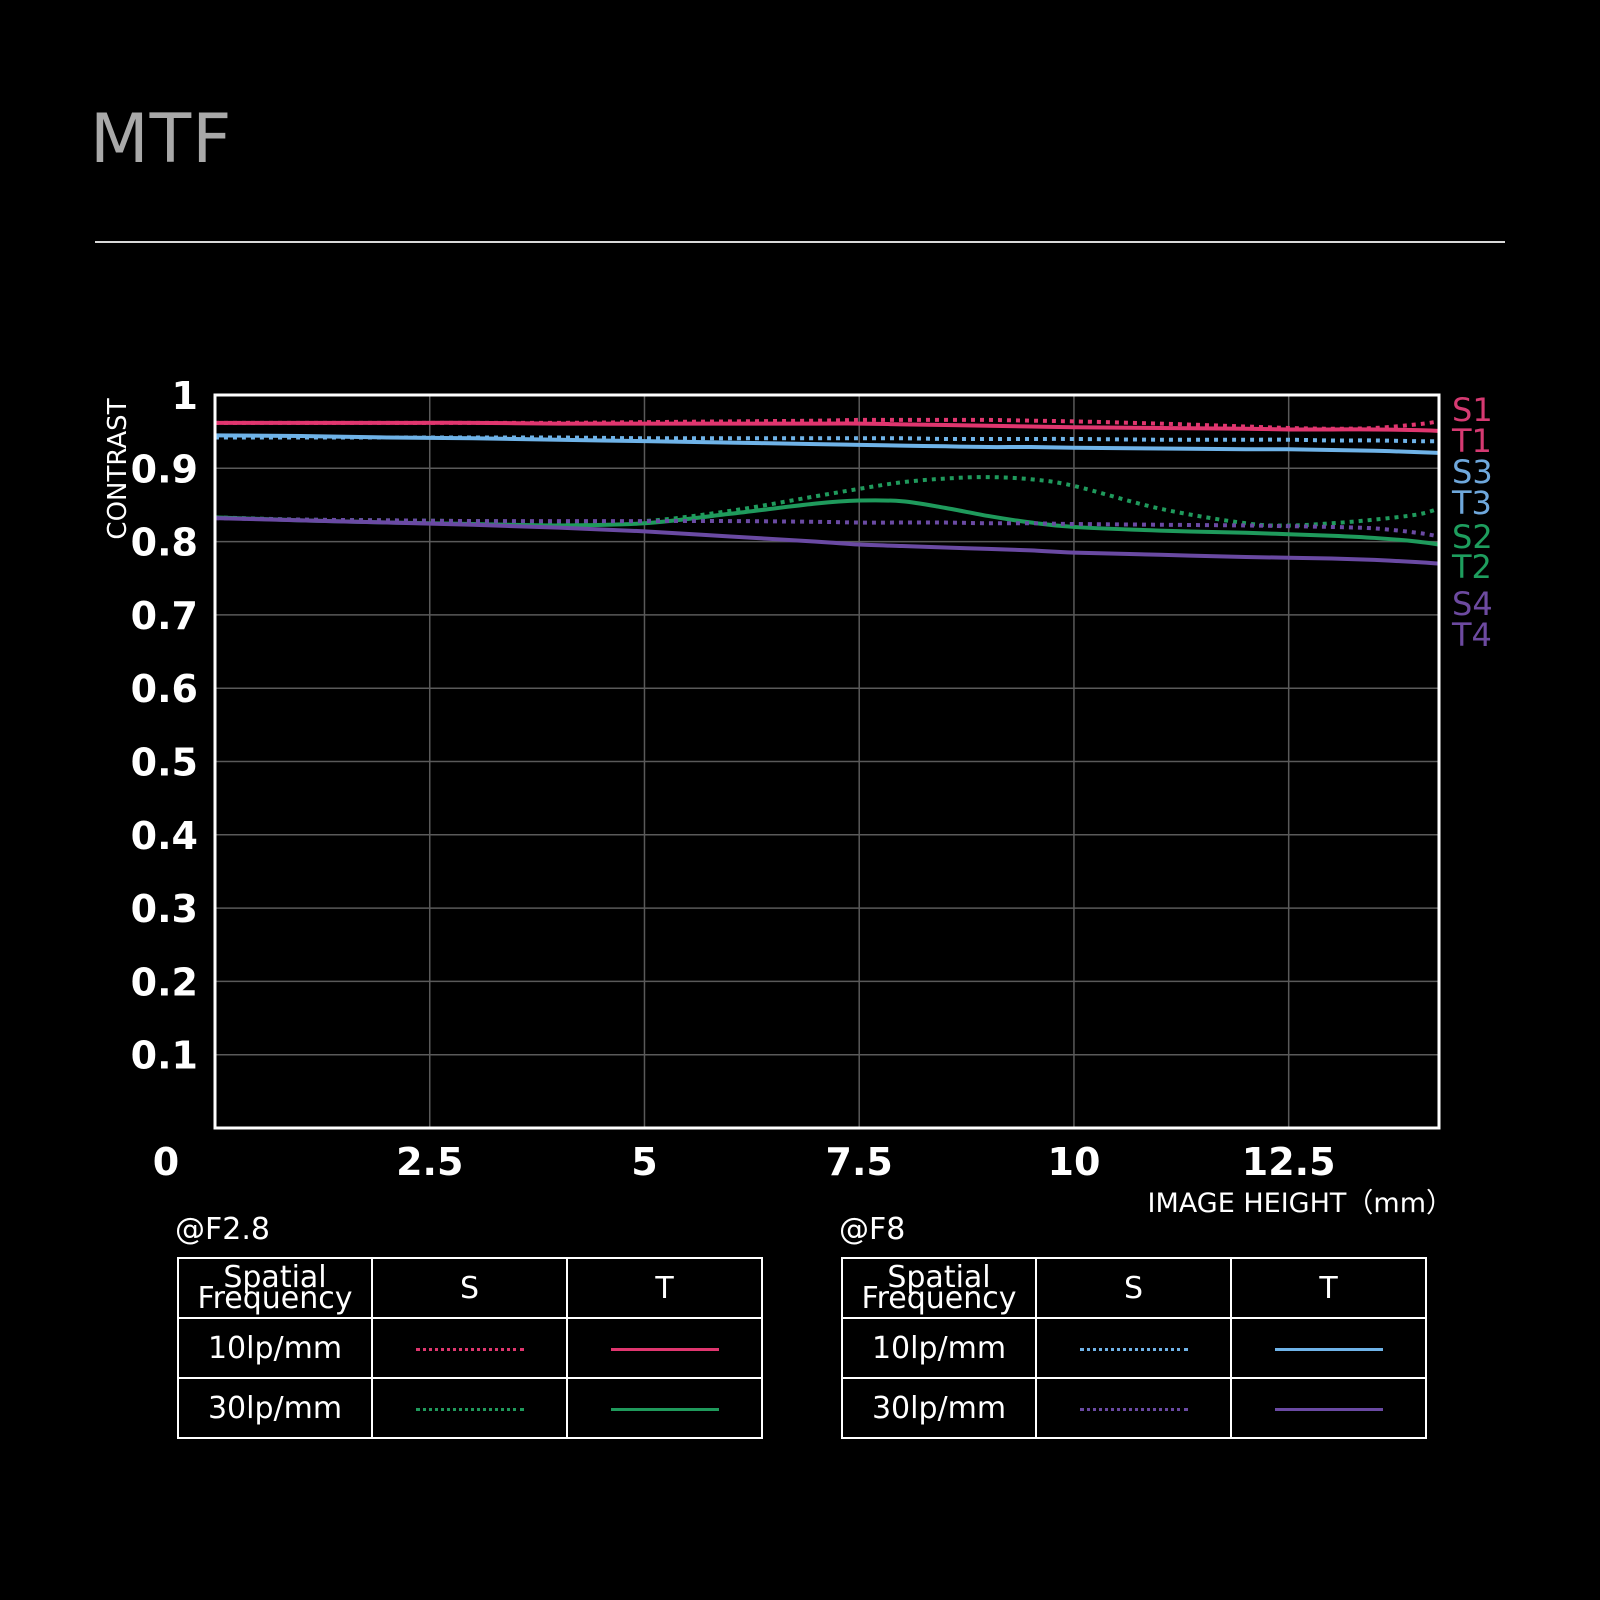  What do you see at coordinates (827, 541) in the screenshot?
I see `series-line-t4` at bounding box center [827, 541].